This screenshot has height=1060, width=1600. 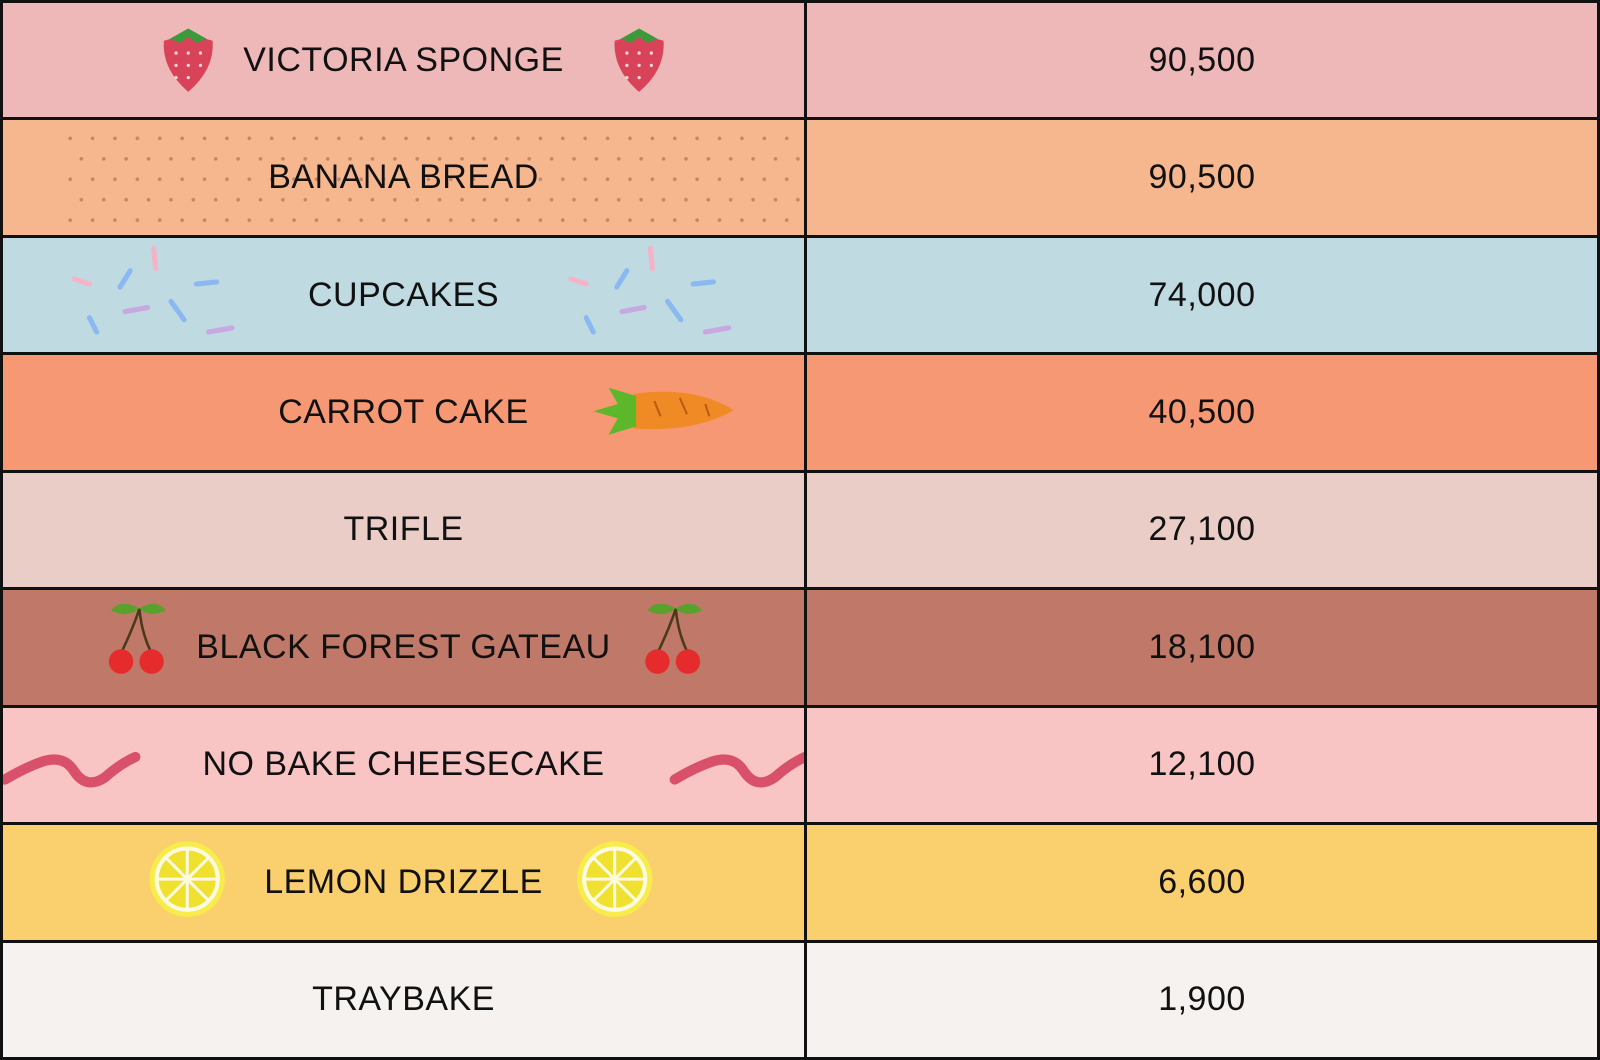 I want to click on cake-name: BLACK FOREST GATEAU, so click(x=403, y=646).